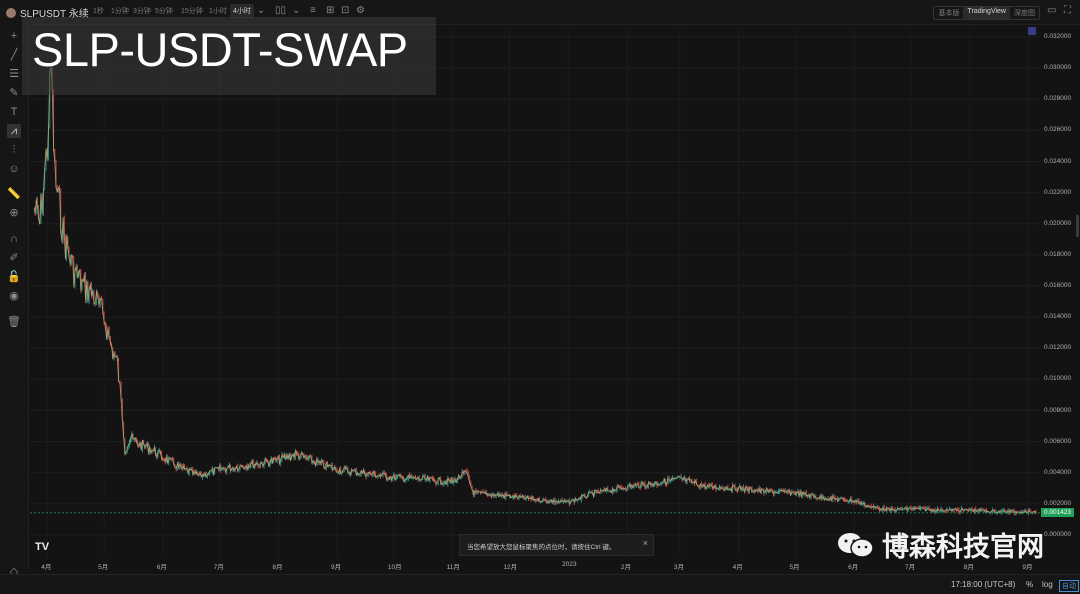 This screenshot has width=1080, height=594. I want to click on y-tick-label: 0.012000, so click(1058, 348).